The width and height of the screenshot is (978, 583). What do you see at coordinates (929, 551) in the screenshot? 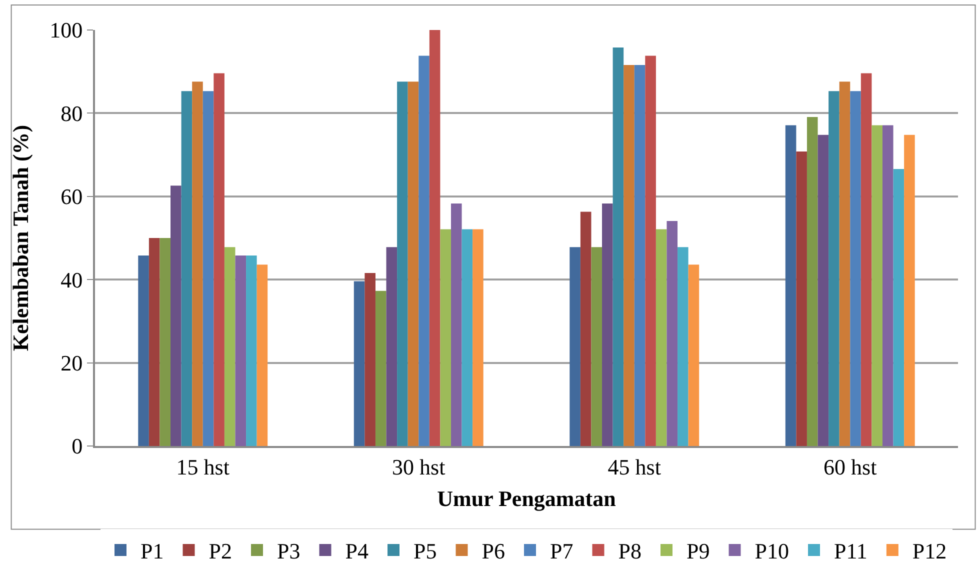
I see `legend-label: P12` at bounding box center [929, 551].